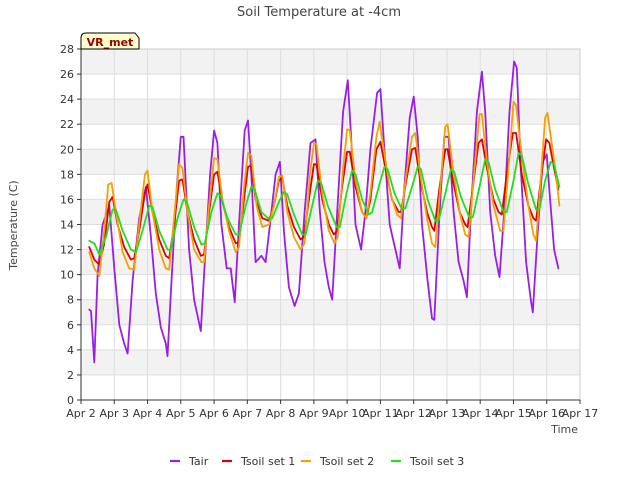 The height and width of the screenshot is (480, 640). What do you see at coordinates (67, 124) in the screenshot?
I see `y-tick-label: 22` at bounding box center [67, 124].